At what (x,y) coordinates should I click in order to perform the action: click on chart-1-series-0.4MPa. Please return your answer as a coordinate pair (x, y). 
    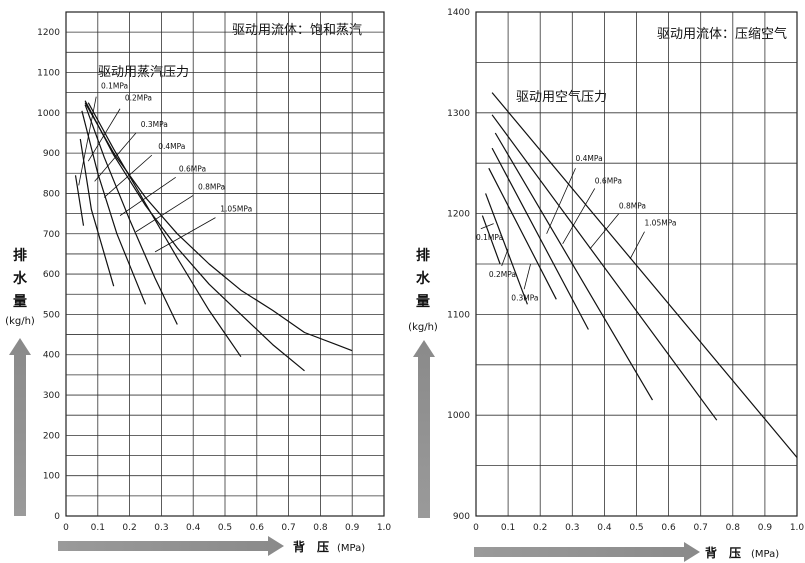
    Looking at the image, I should click on (131, 214).